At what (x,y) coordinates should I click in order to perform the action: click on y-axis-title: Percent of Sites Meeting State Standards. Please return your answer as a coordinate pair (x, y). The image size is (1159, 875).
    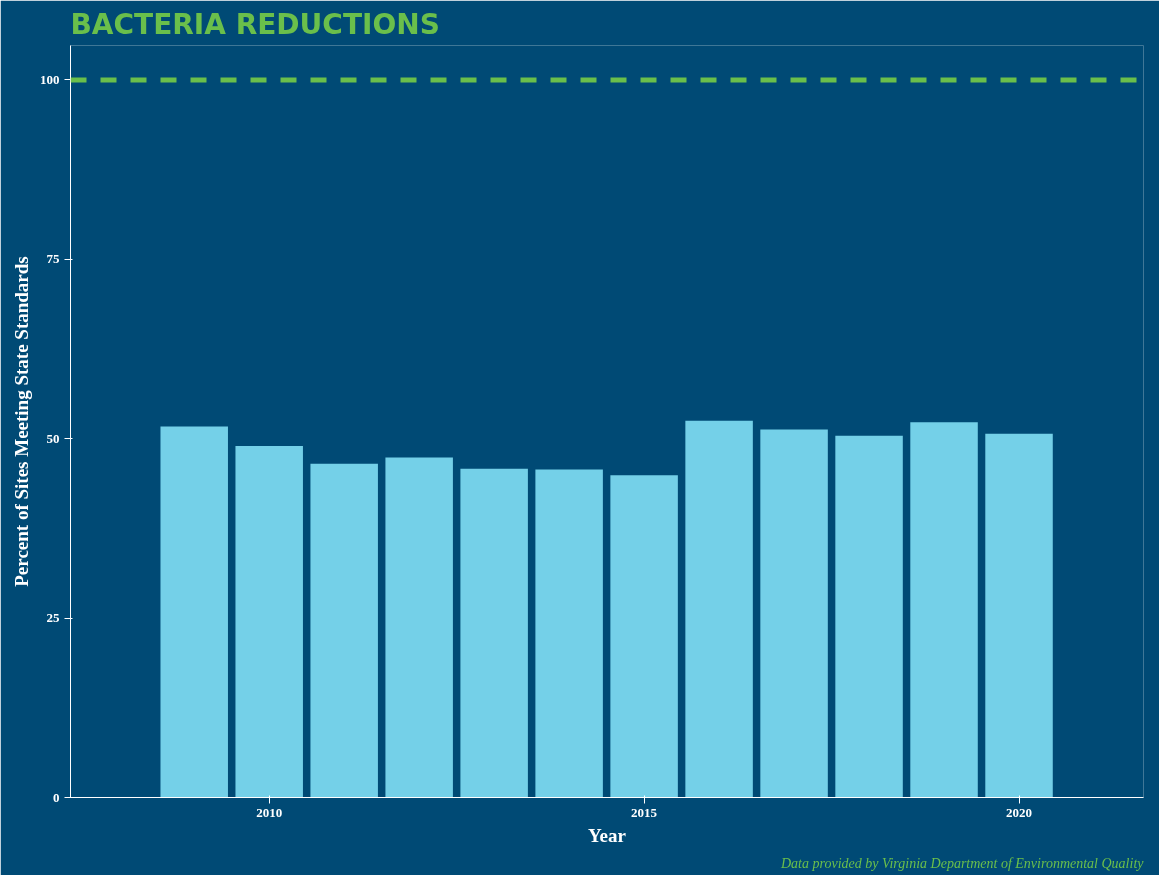
    Looking at the image, I should click on (21, 421).